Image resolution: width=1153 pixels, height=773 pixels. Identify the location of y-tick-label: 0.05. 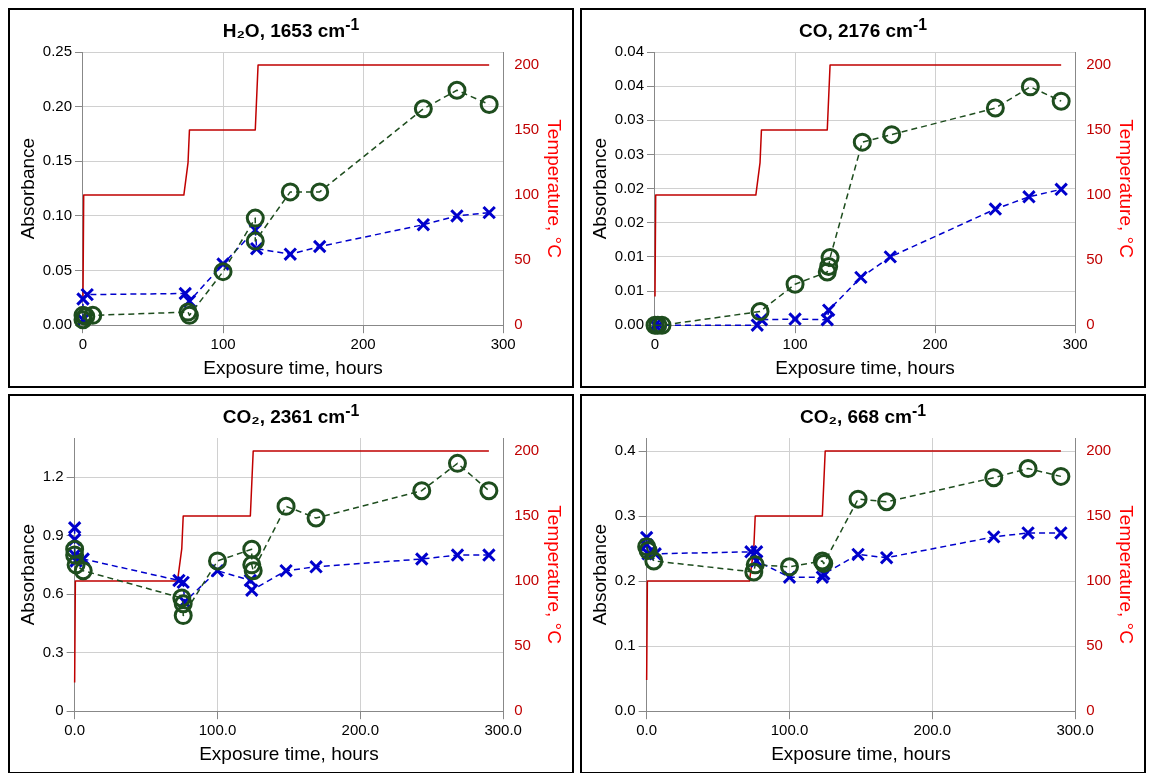
(57, 269).